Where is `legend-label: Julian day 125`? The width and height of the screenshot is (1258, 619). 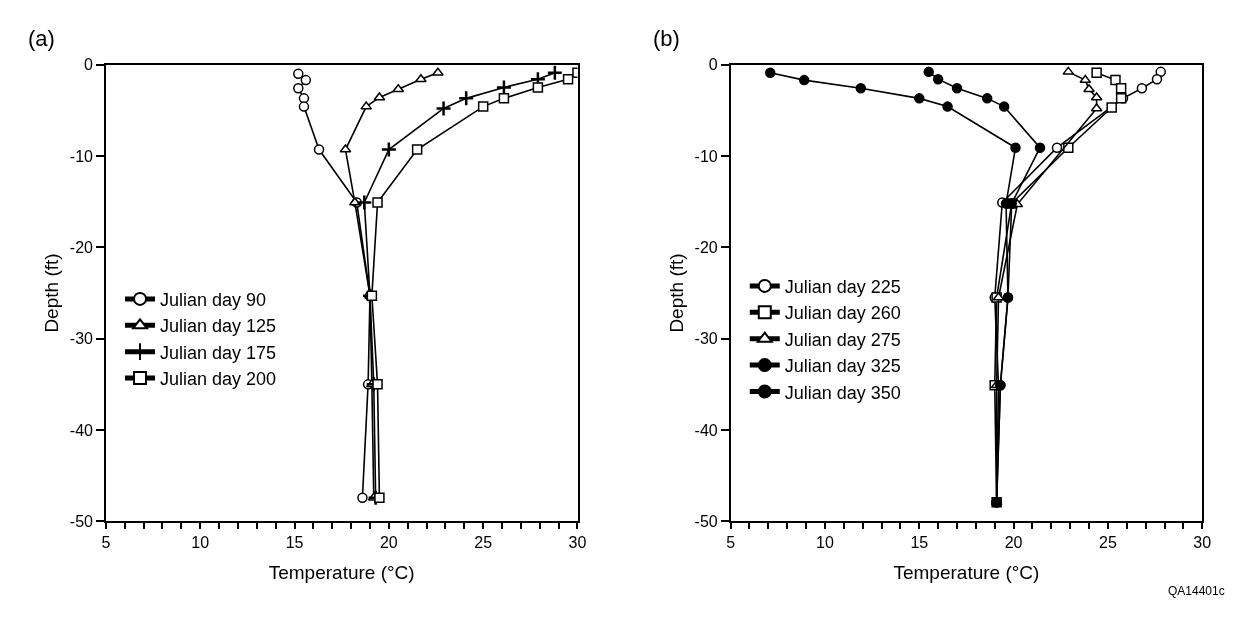
legend-label: Julian day 125 is located at coordinates (218, 326).